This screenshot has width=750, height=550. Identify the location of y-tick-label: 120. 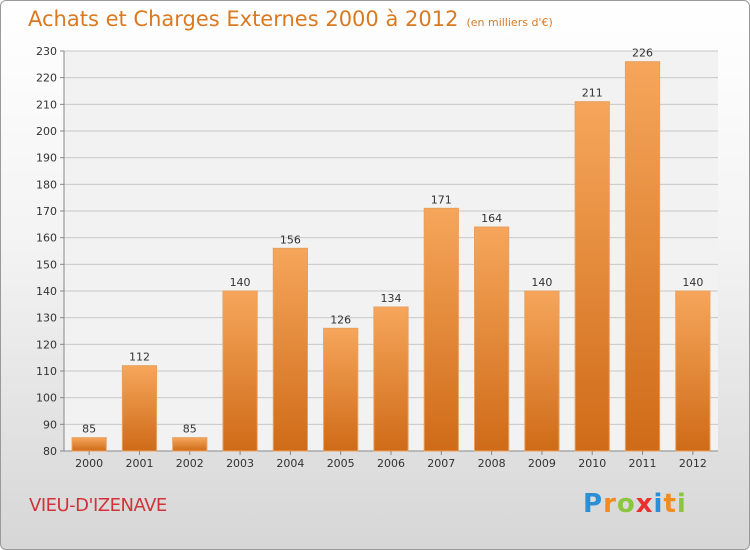
(46, 344).